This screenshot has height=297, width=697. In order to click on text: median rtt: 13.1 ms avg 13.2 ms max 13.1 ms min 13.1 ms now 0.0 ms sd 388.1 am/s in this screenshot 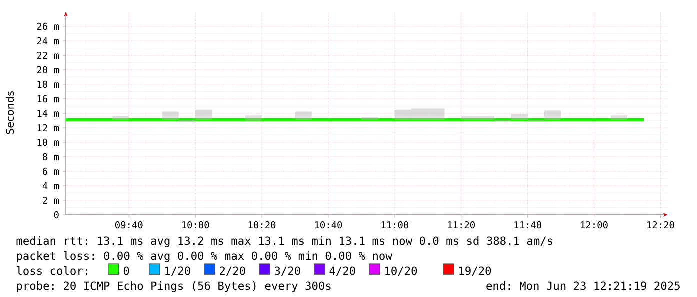, I will do `click(284, 242)`.